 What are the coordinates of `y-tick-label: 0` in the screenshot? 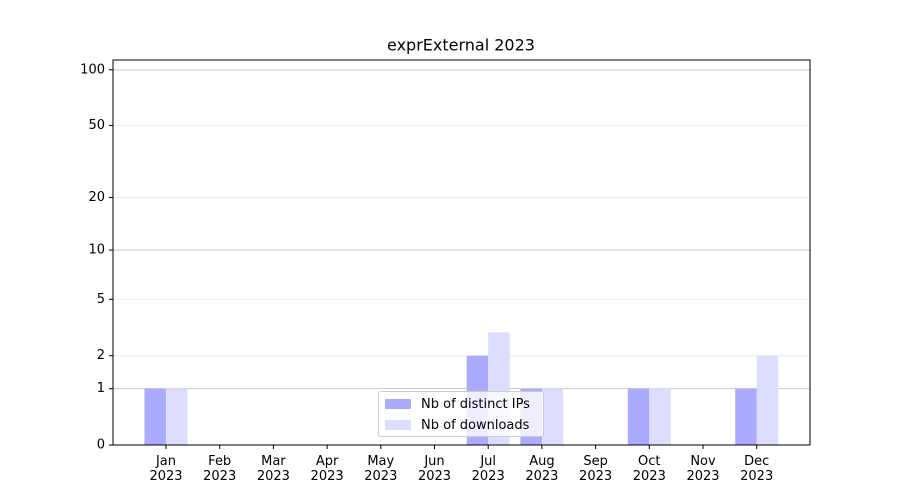 It's located at (101, 445).